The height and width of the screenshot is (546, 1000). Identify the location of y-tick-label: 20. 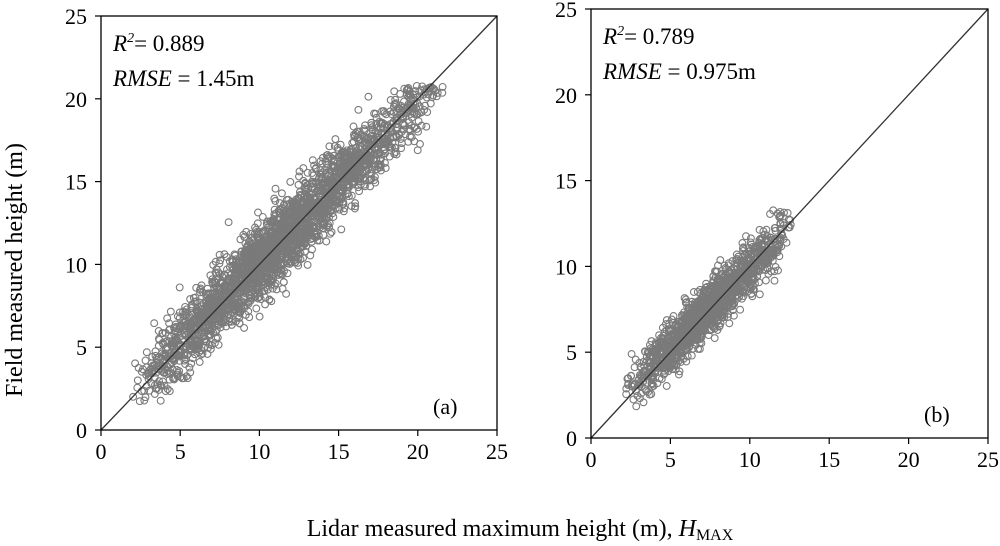
(76, 99).